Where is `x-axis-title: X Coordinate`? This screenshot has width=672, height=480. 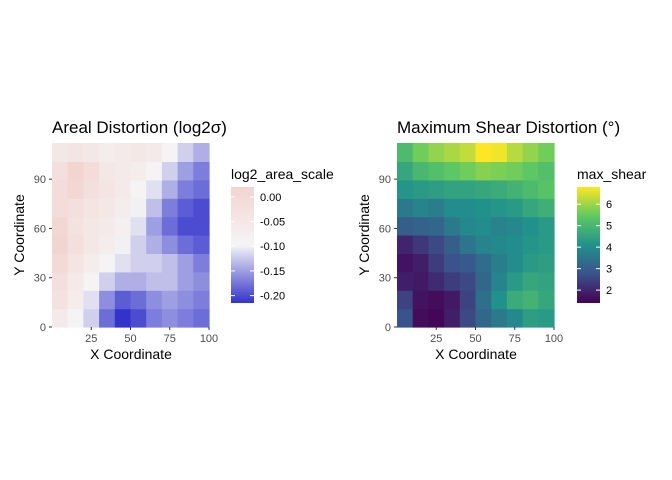
x-axis-title: X Coordinate is located at coordinates (131, 354).